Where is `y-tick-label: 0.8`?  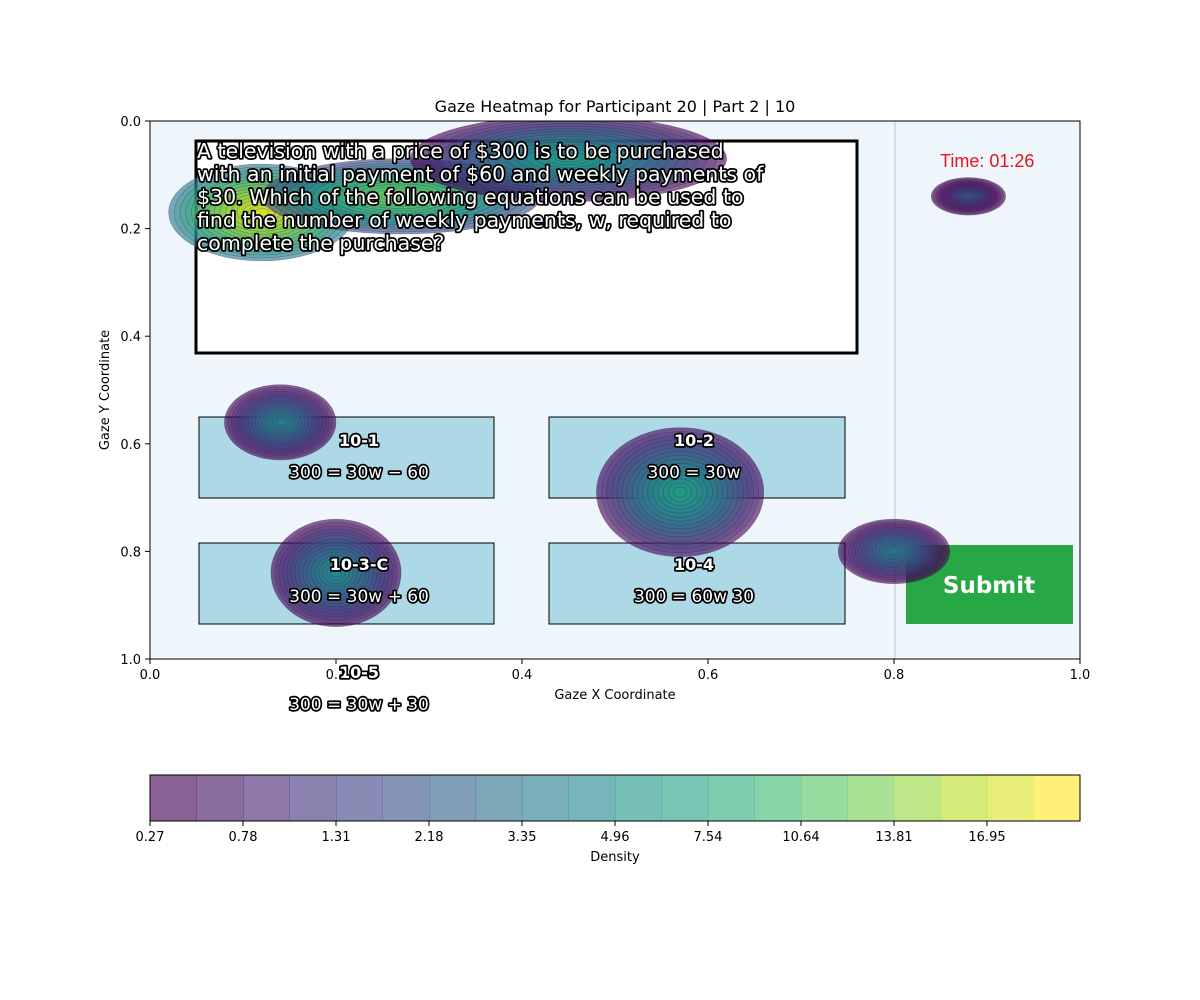 y-tick-label: 0.8 is located at coordinates (130, 552).